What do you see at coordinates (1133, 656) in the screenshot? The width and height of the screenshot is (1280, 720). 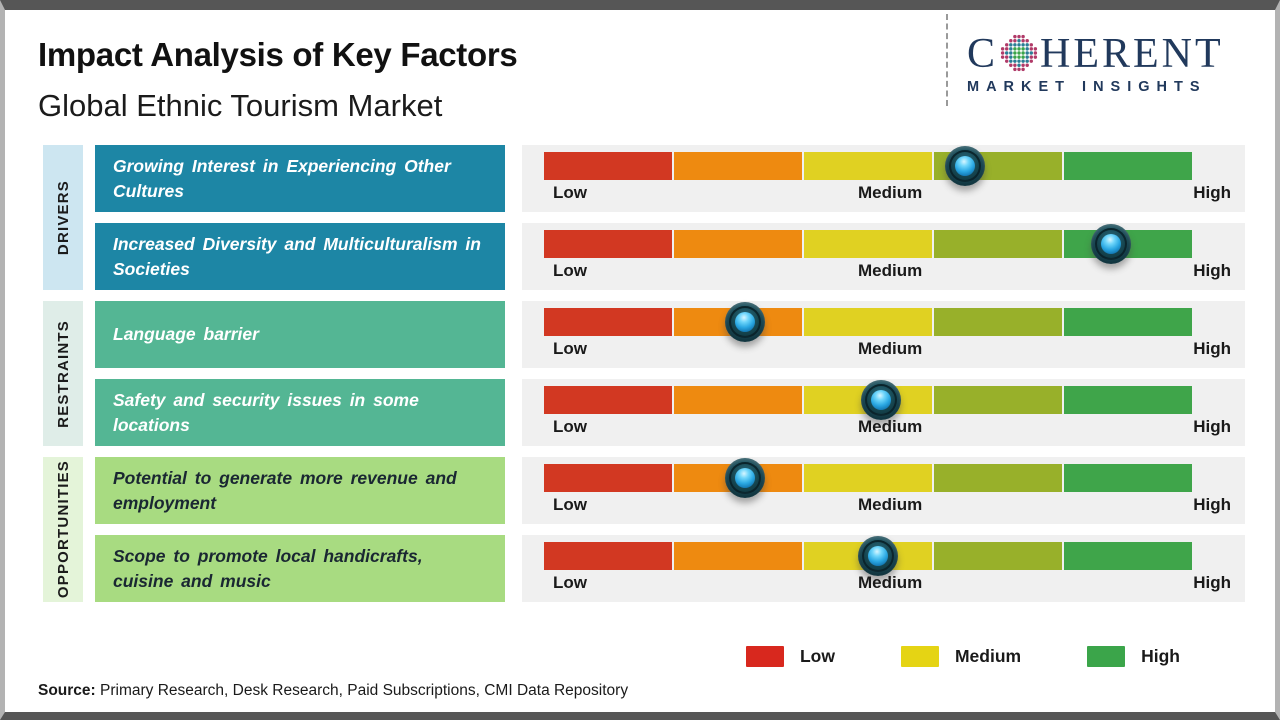 I see `legend-item-high: High` at bounding box center [1133, 656].